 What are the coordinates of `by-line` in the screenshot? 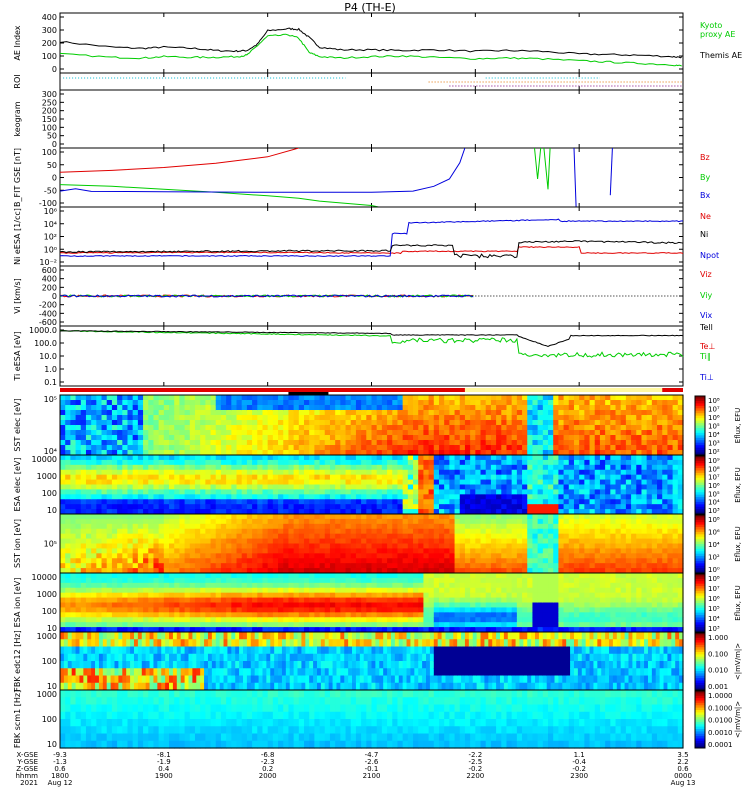 It's located at (547, 169).